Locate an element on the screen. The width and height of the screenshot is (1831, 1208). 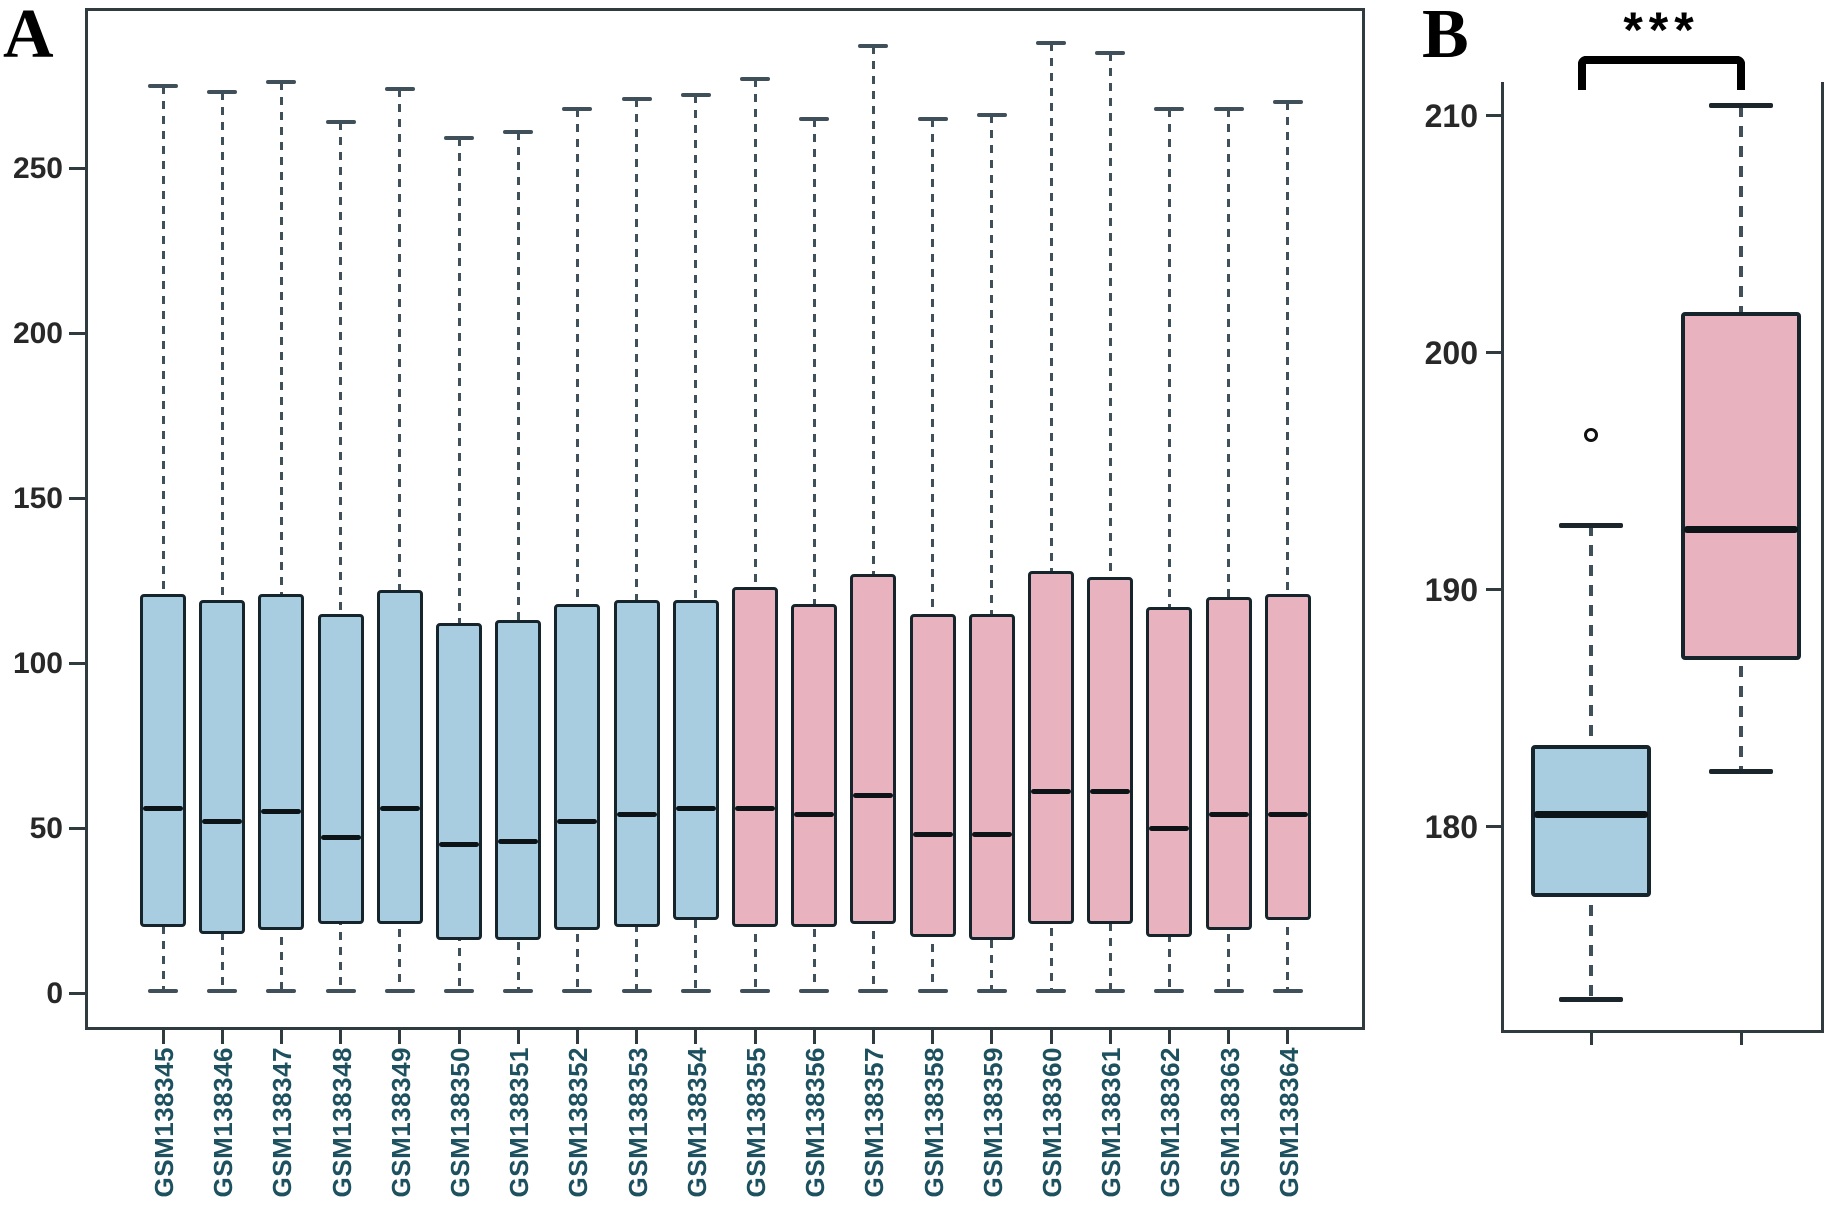
box-GSM138364 is located at coordinates (1287, 757).